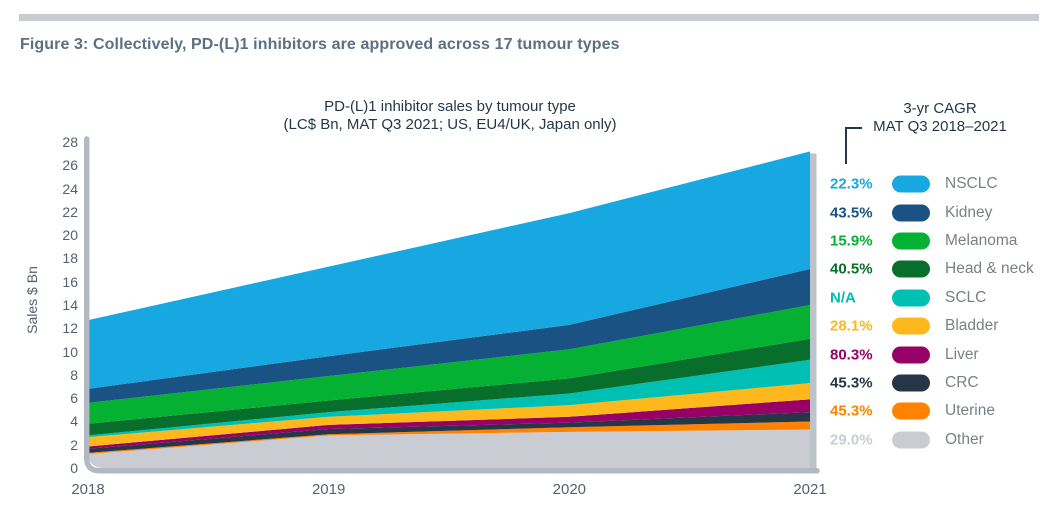  Describe the element at coordinates (70, 188) in the screenshot. I see `y-tick-label: 24` at that location.